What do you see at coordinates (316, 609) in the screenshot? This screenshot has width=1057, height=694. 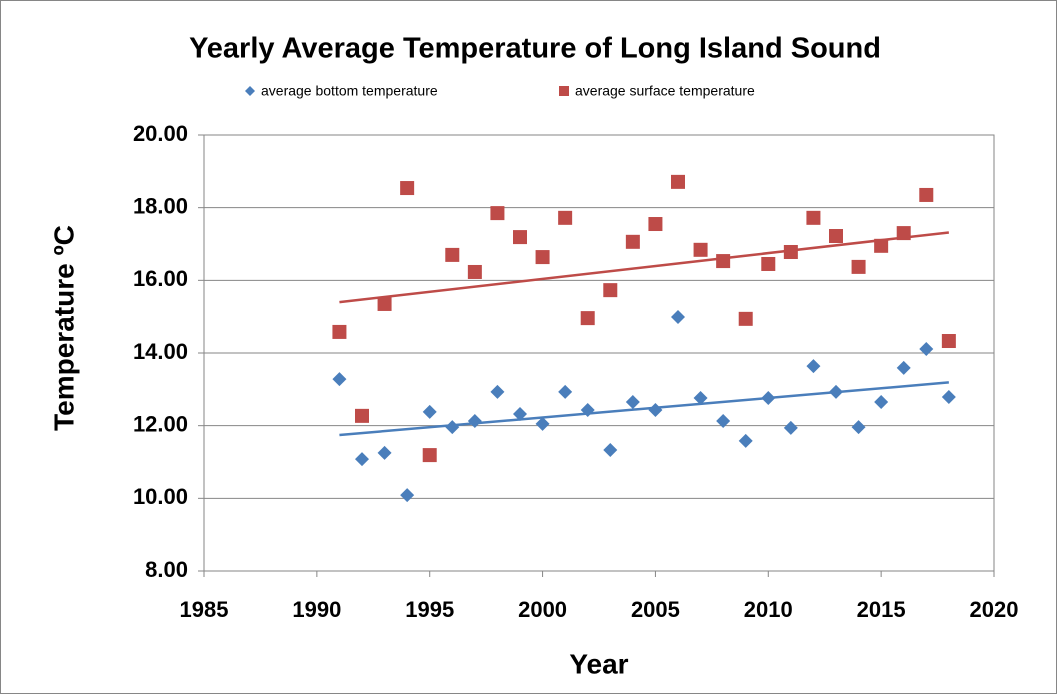 I see `x-tick-label: 1990` at bounding box center [316, 609].